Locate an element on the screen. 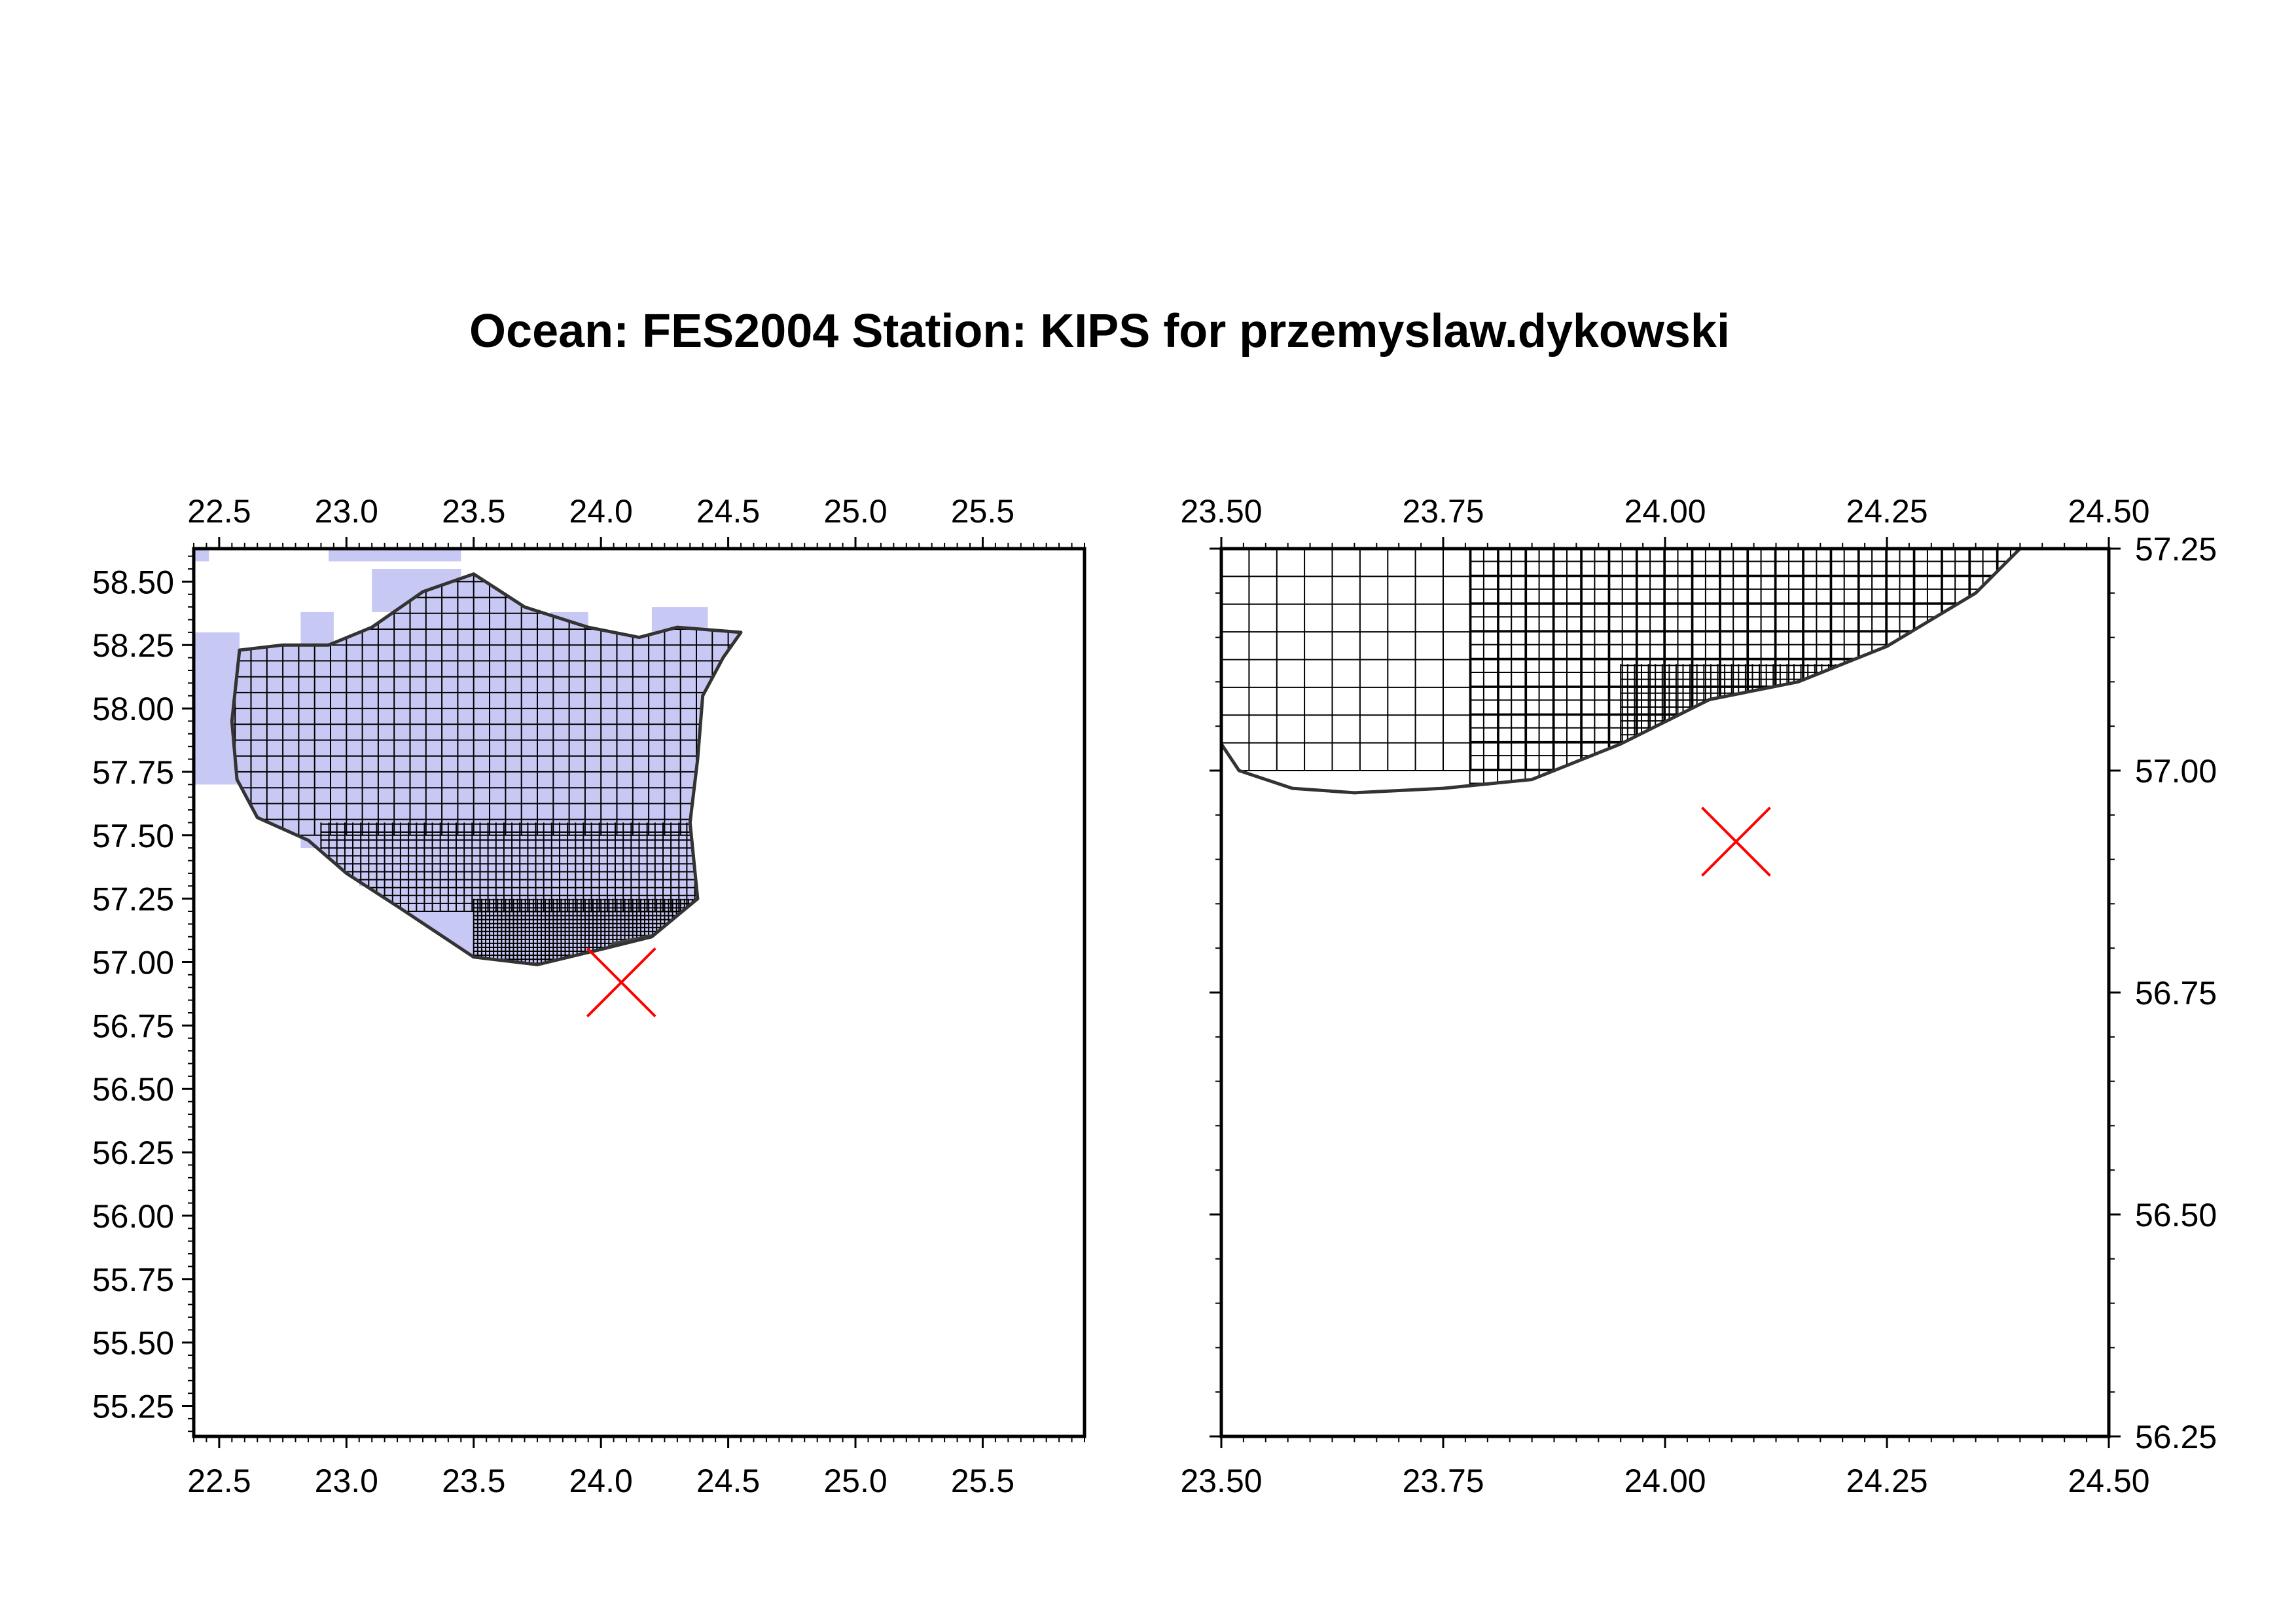  overview-x-axis-bottom: 22.5 23.0 23.5 24.0 24.5 25.0 25.5 is located at coordinates (600, 1481).